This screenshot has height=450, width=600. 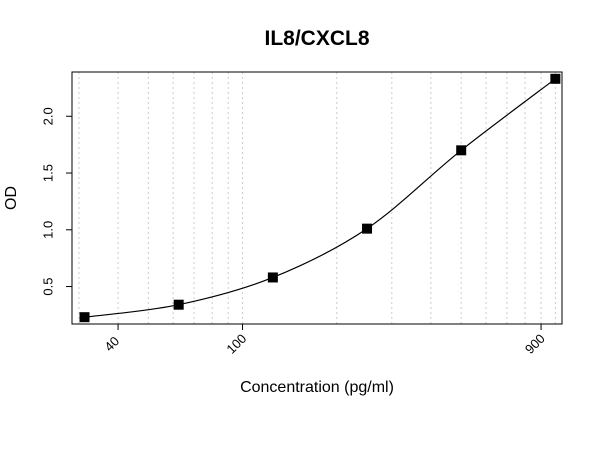 I want to click on x-axis-label: Concentration (pg/ml), so click(x=317, y=387).